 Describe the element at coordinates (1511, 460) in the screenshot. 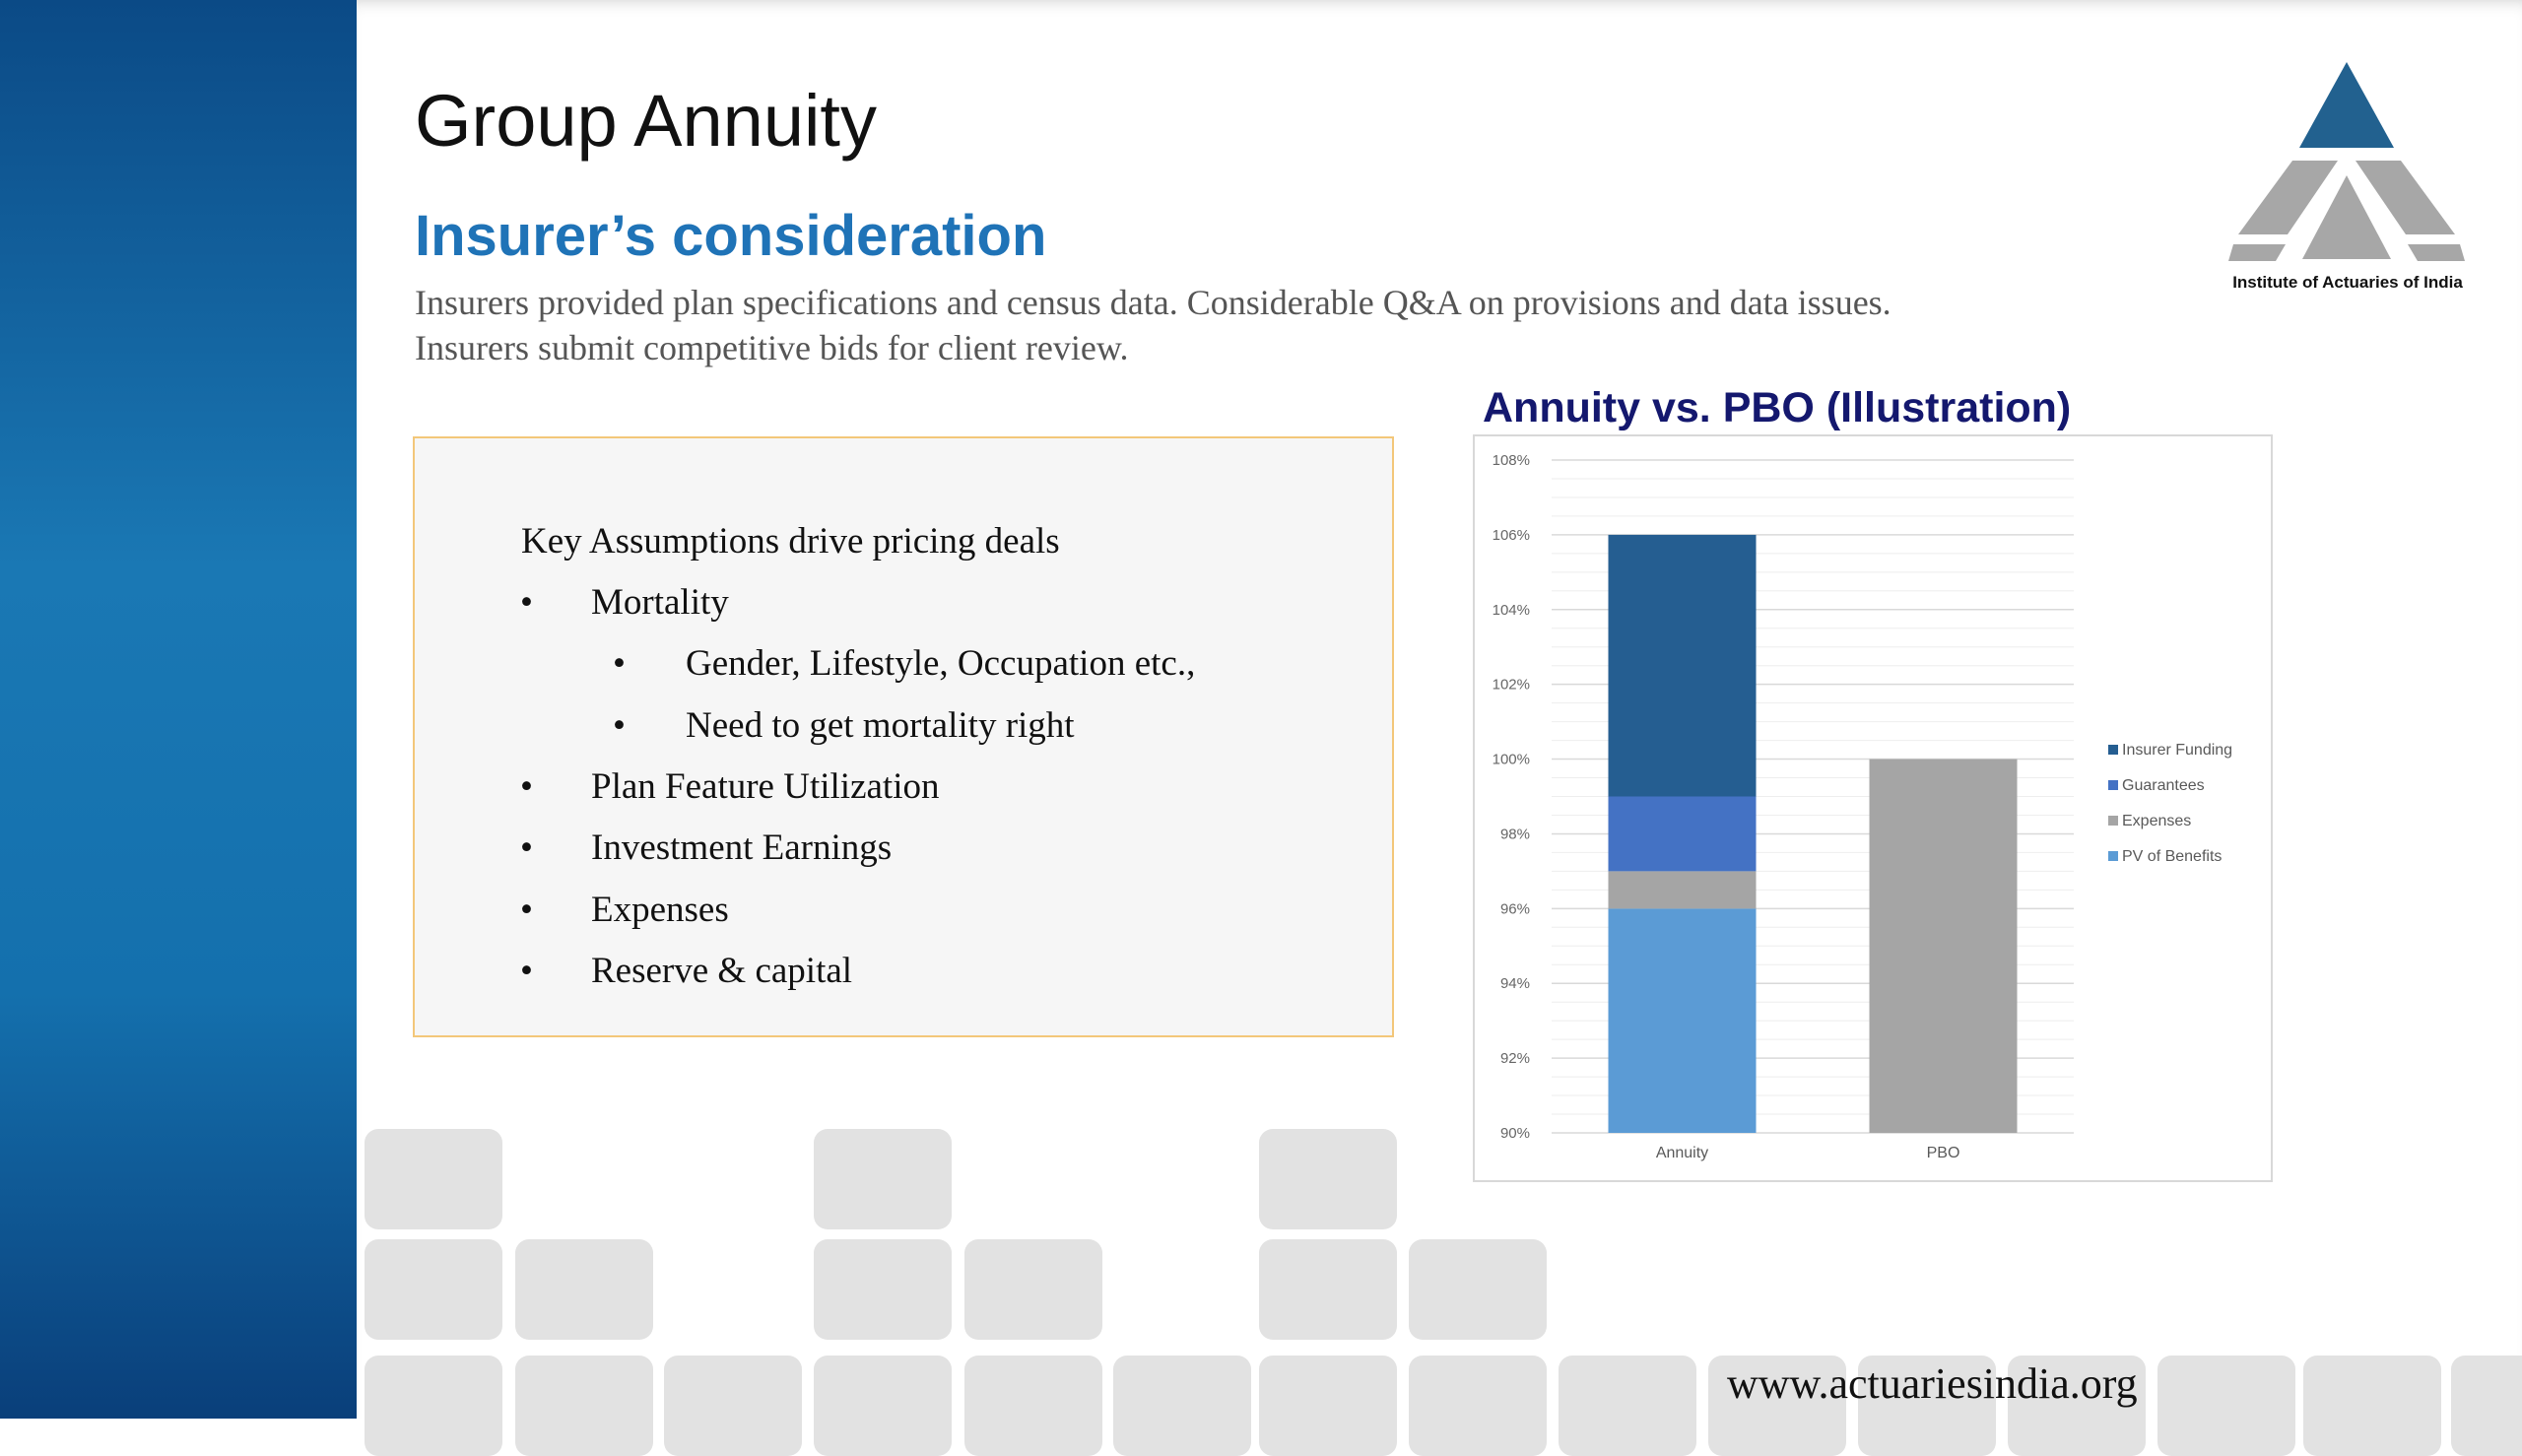

I see `y-tick-label: 108%` at that location.